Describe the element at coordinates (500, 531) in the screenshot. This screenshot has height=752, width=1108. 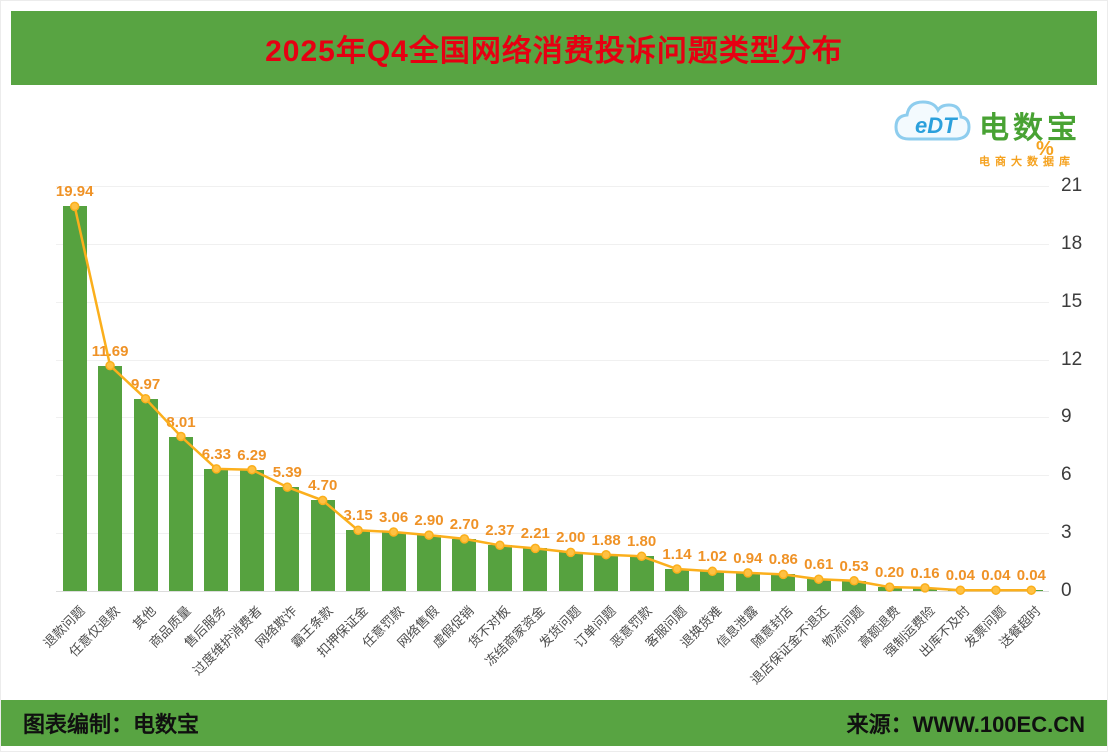
I see `bar-value-label: 2.37` at that location.